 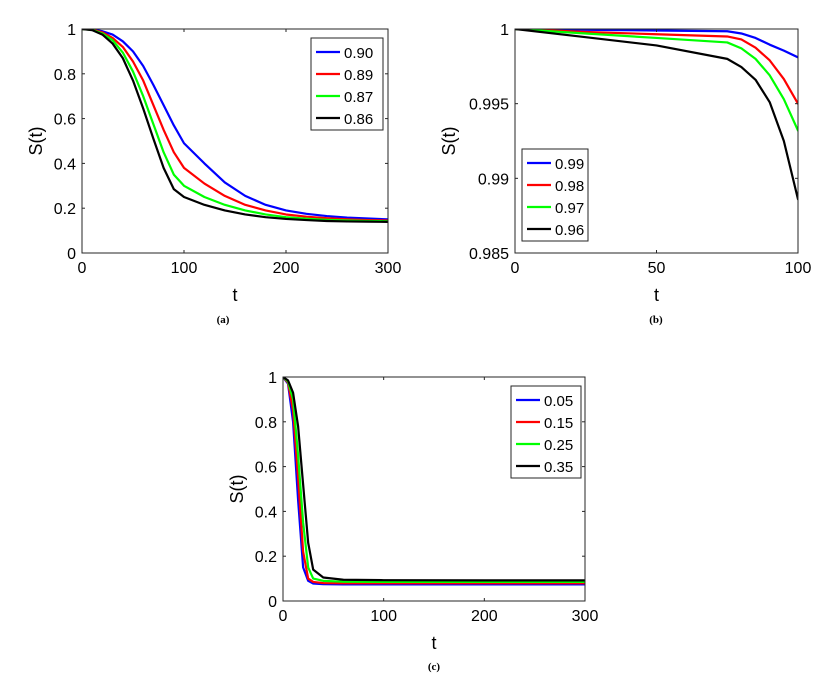 I want to click on series-line-0.98, so click(x=656, y=67).